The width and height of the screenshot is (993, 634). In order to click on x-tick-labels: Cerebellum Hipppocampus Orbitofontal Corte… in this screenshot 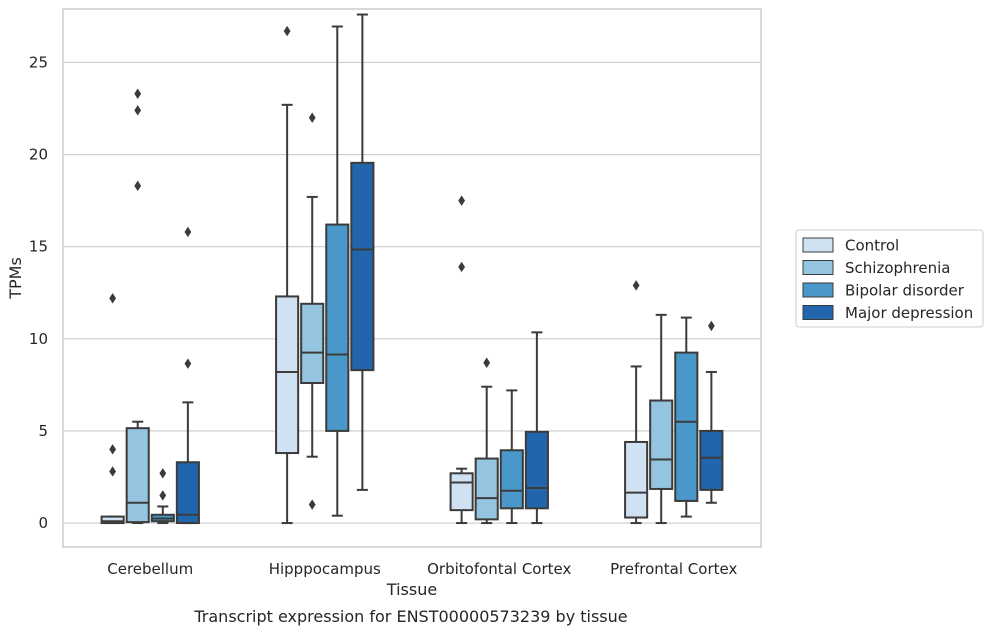, I will do `click(422, 569)`.